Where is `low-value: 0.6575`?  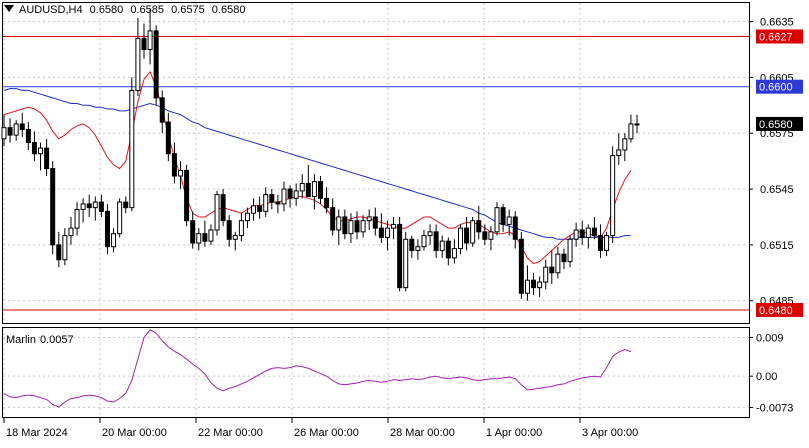
low-value: 0.6575 is located at coordinates (188, 10).